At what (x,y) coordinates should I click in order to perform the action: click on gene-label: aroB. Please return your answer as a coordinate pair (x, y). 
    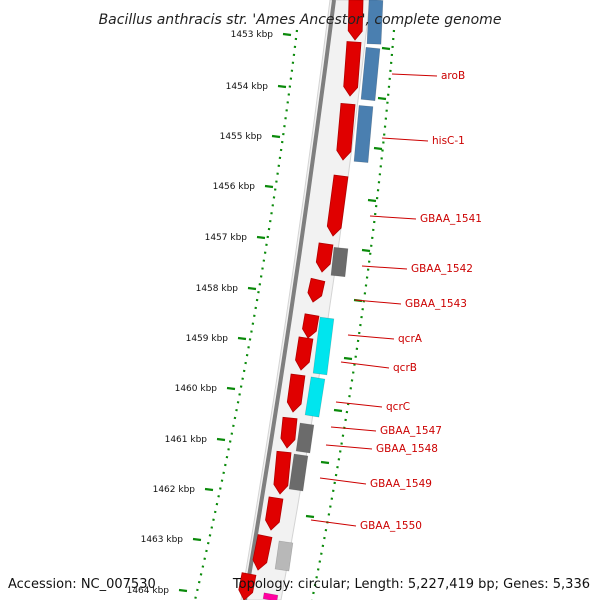
    Looking at the image, I should click on (453, 76).